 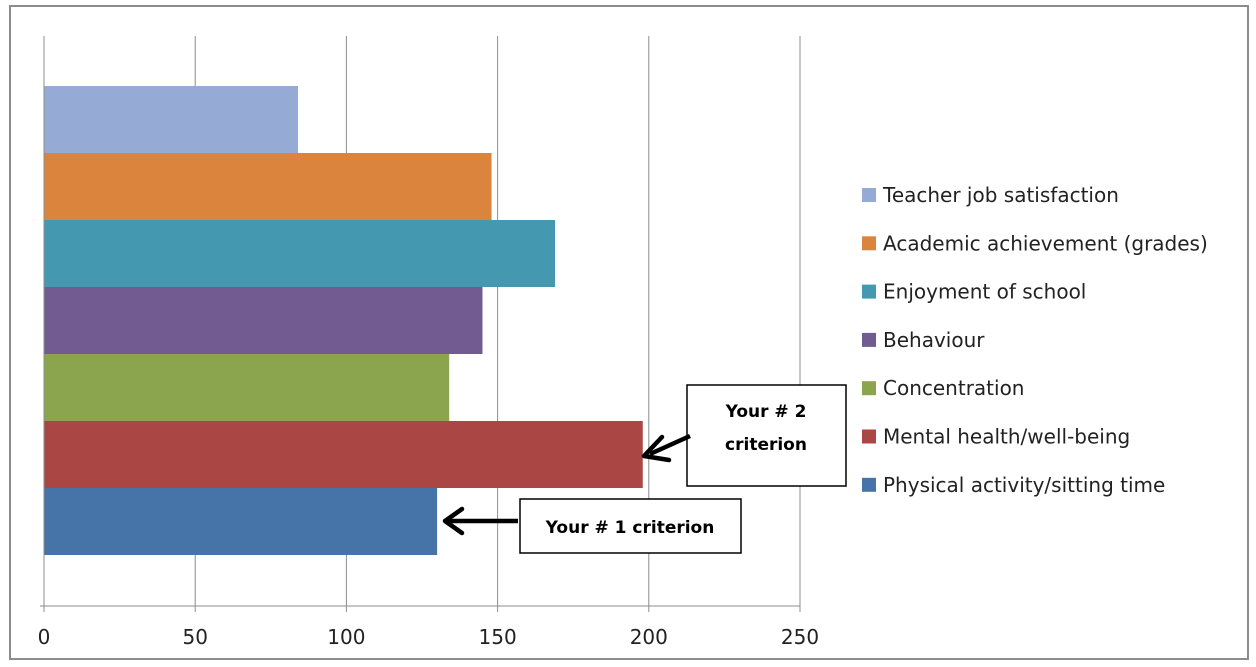 What do you see at coordinates (44, 637) in the screenshot?
I see `x-tick-label-0: 0` at bounding box center [44, 637].